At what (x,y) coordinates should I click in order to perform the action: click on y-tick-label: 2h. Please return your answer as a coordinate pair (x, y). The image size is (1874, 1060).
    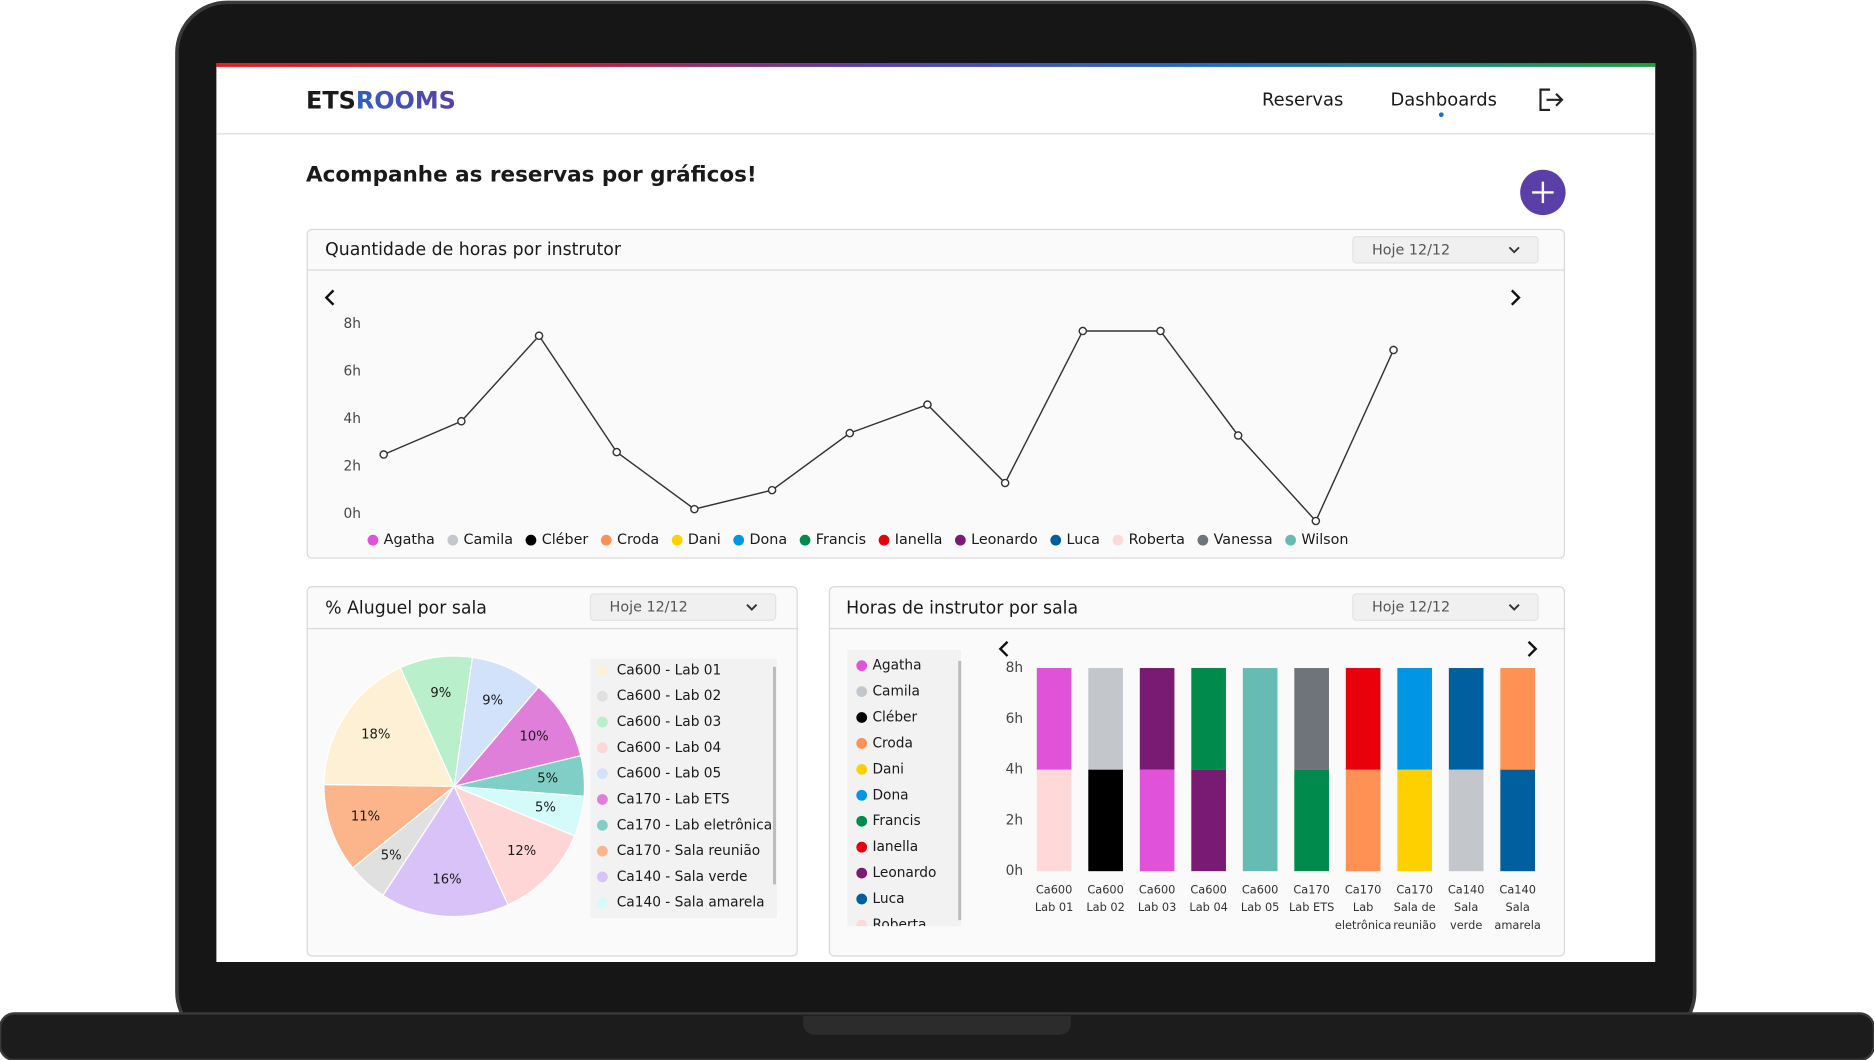
    Looking at the image, I should click on (1014, 820).